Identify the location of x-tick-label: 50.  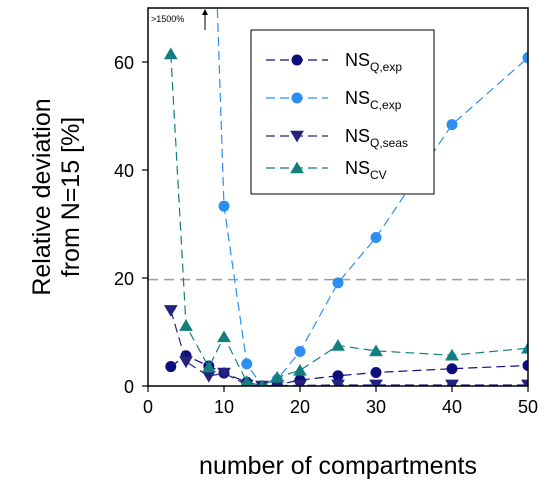
(528, 407).